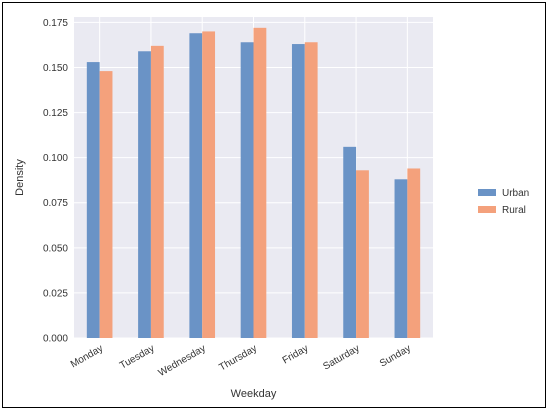 Image resolution: width=550 pixels, height=412 pixels. I want to click on y-tick-labels: 0.000 0.025 0.050 0.075 0.100 0.125 0.150 0.175, so click(55, 181).